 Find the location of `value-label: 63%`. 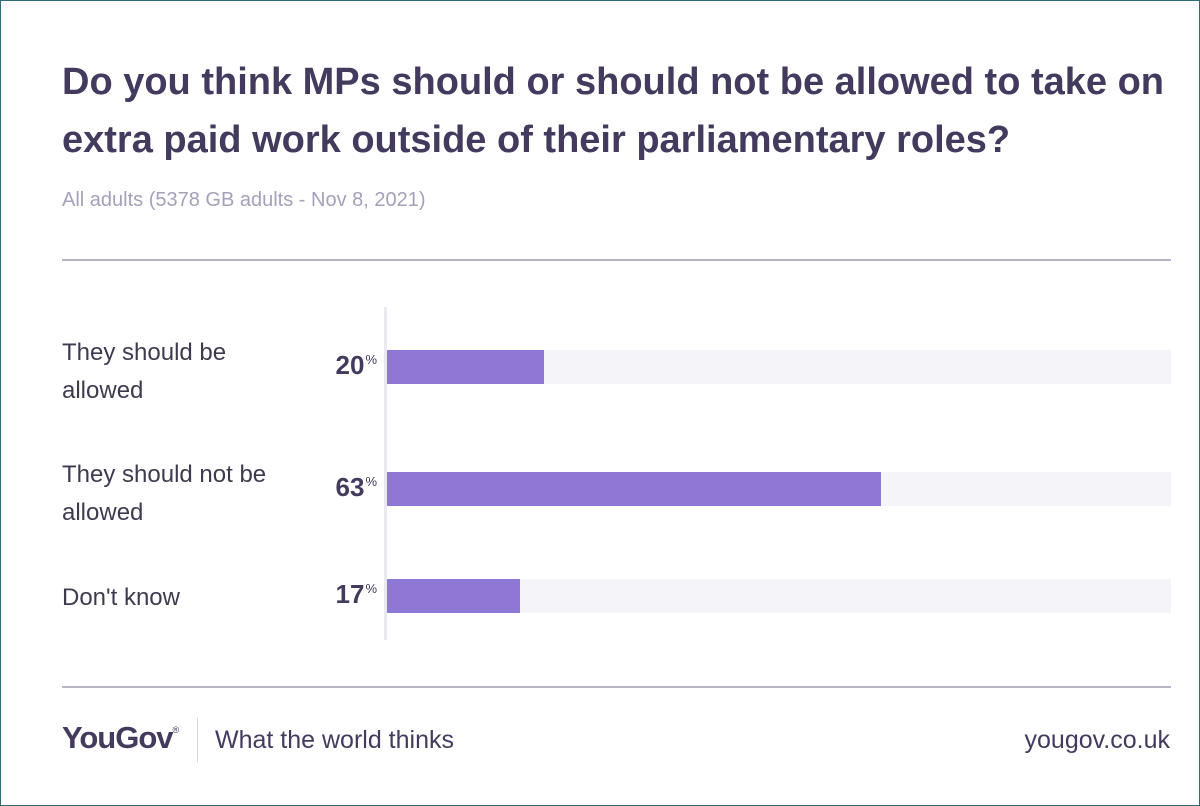

value-label: 63% is located at coordinates (339, 487).